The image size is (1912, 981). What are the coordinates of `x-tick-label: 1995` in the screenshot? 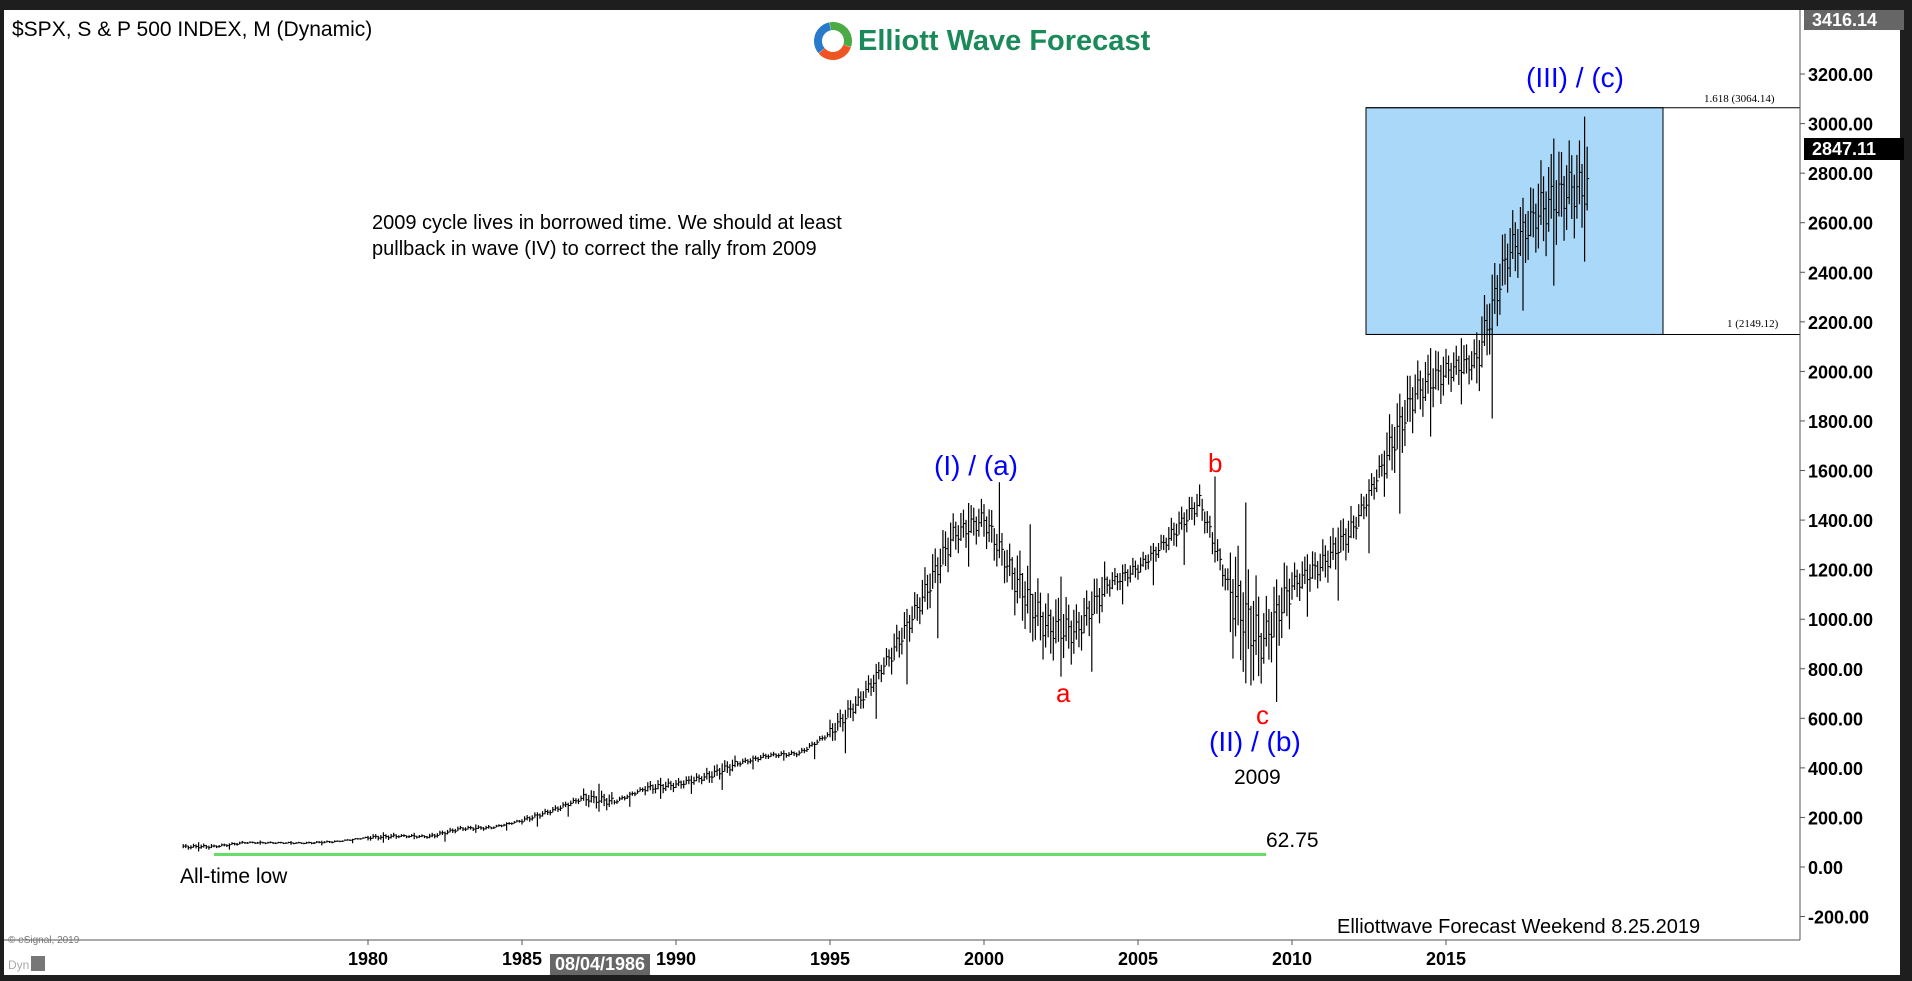 It's located at (830, 959).